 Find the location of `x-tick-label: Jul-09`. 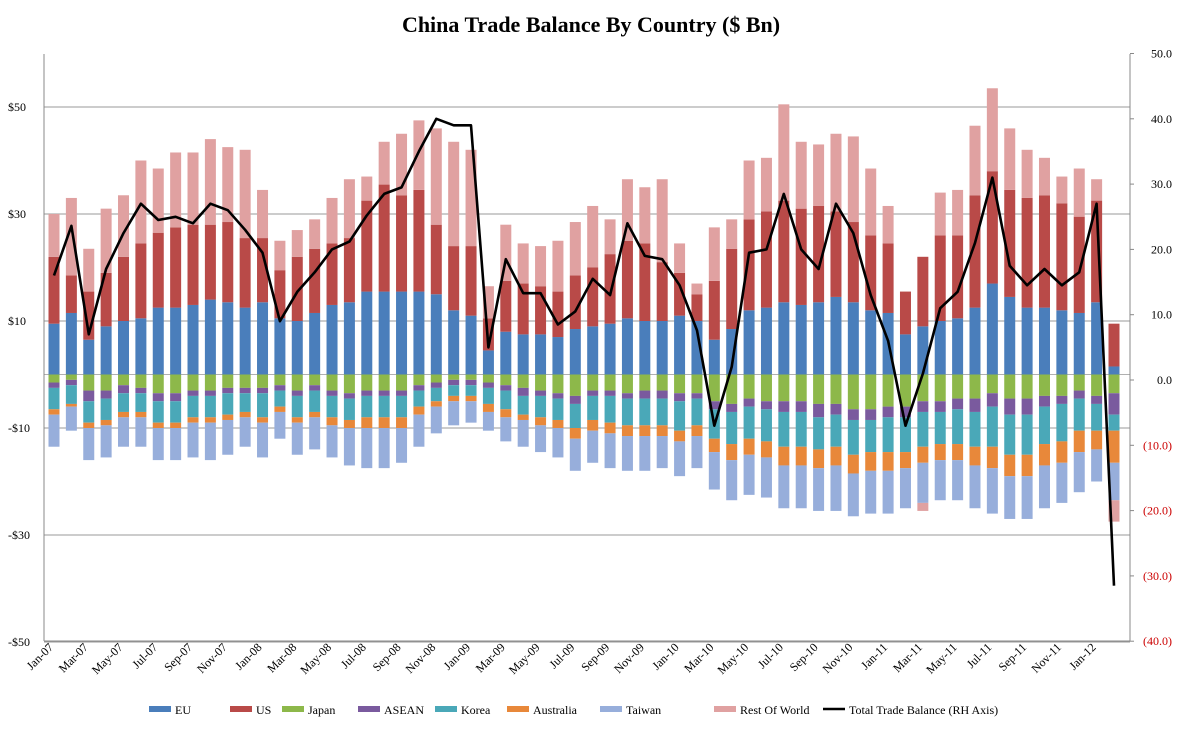

x-tick-label: Jul-09 is located at coordinates (561, 655).